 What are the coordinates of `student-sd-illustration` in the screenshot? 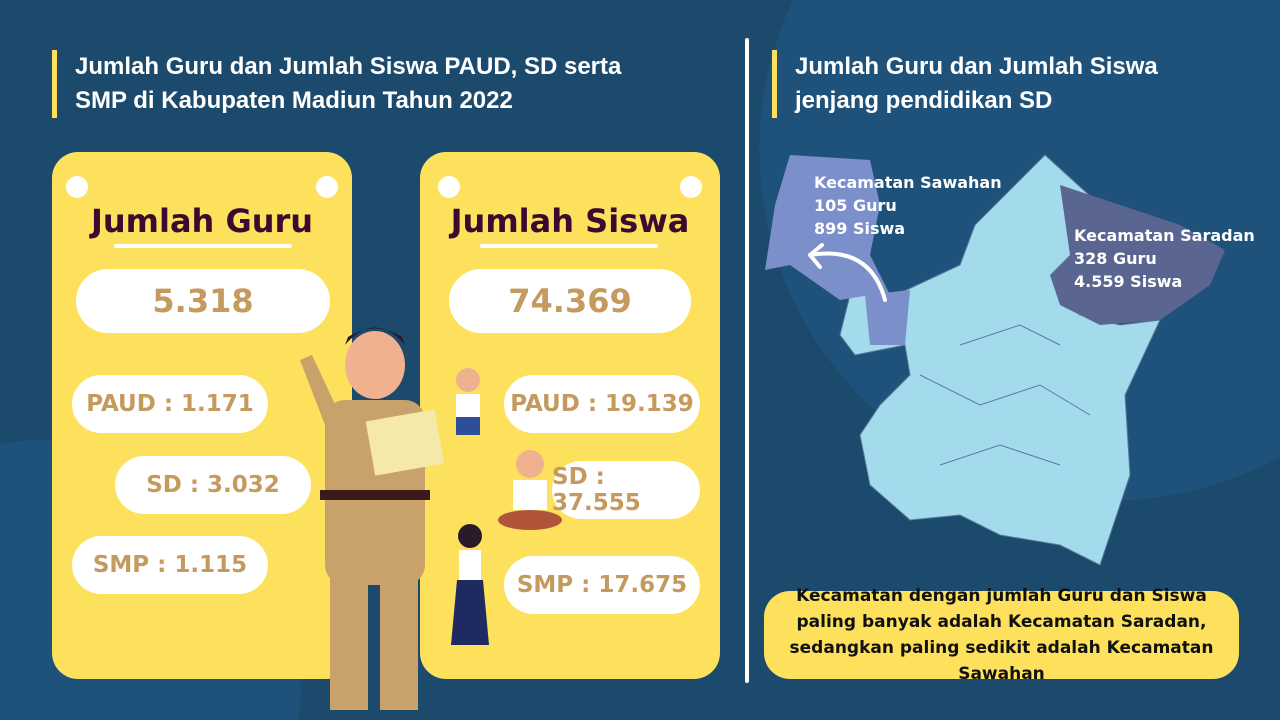 It's located at (530, 490).